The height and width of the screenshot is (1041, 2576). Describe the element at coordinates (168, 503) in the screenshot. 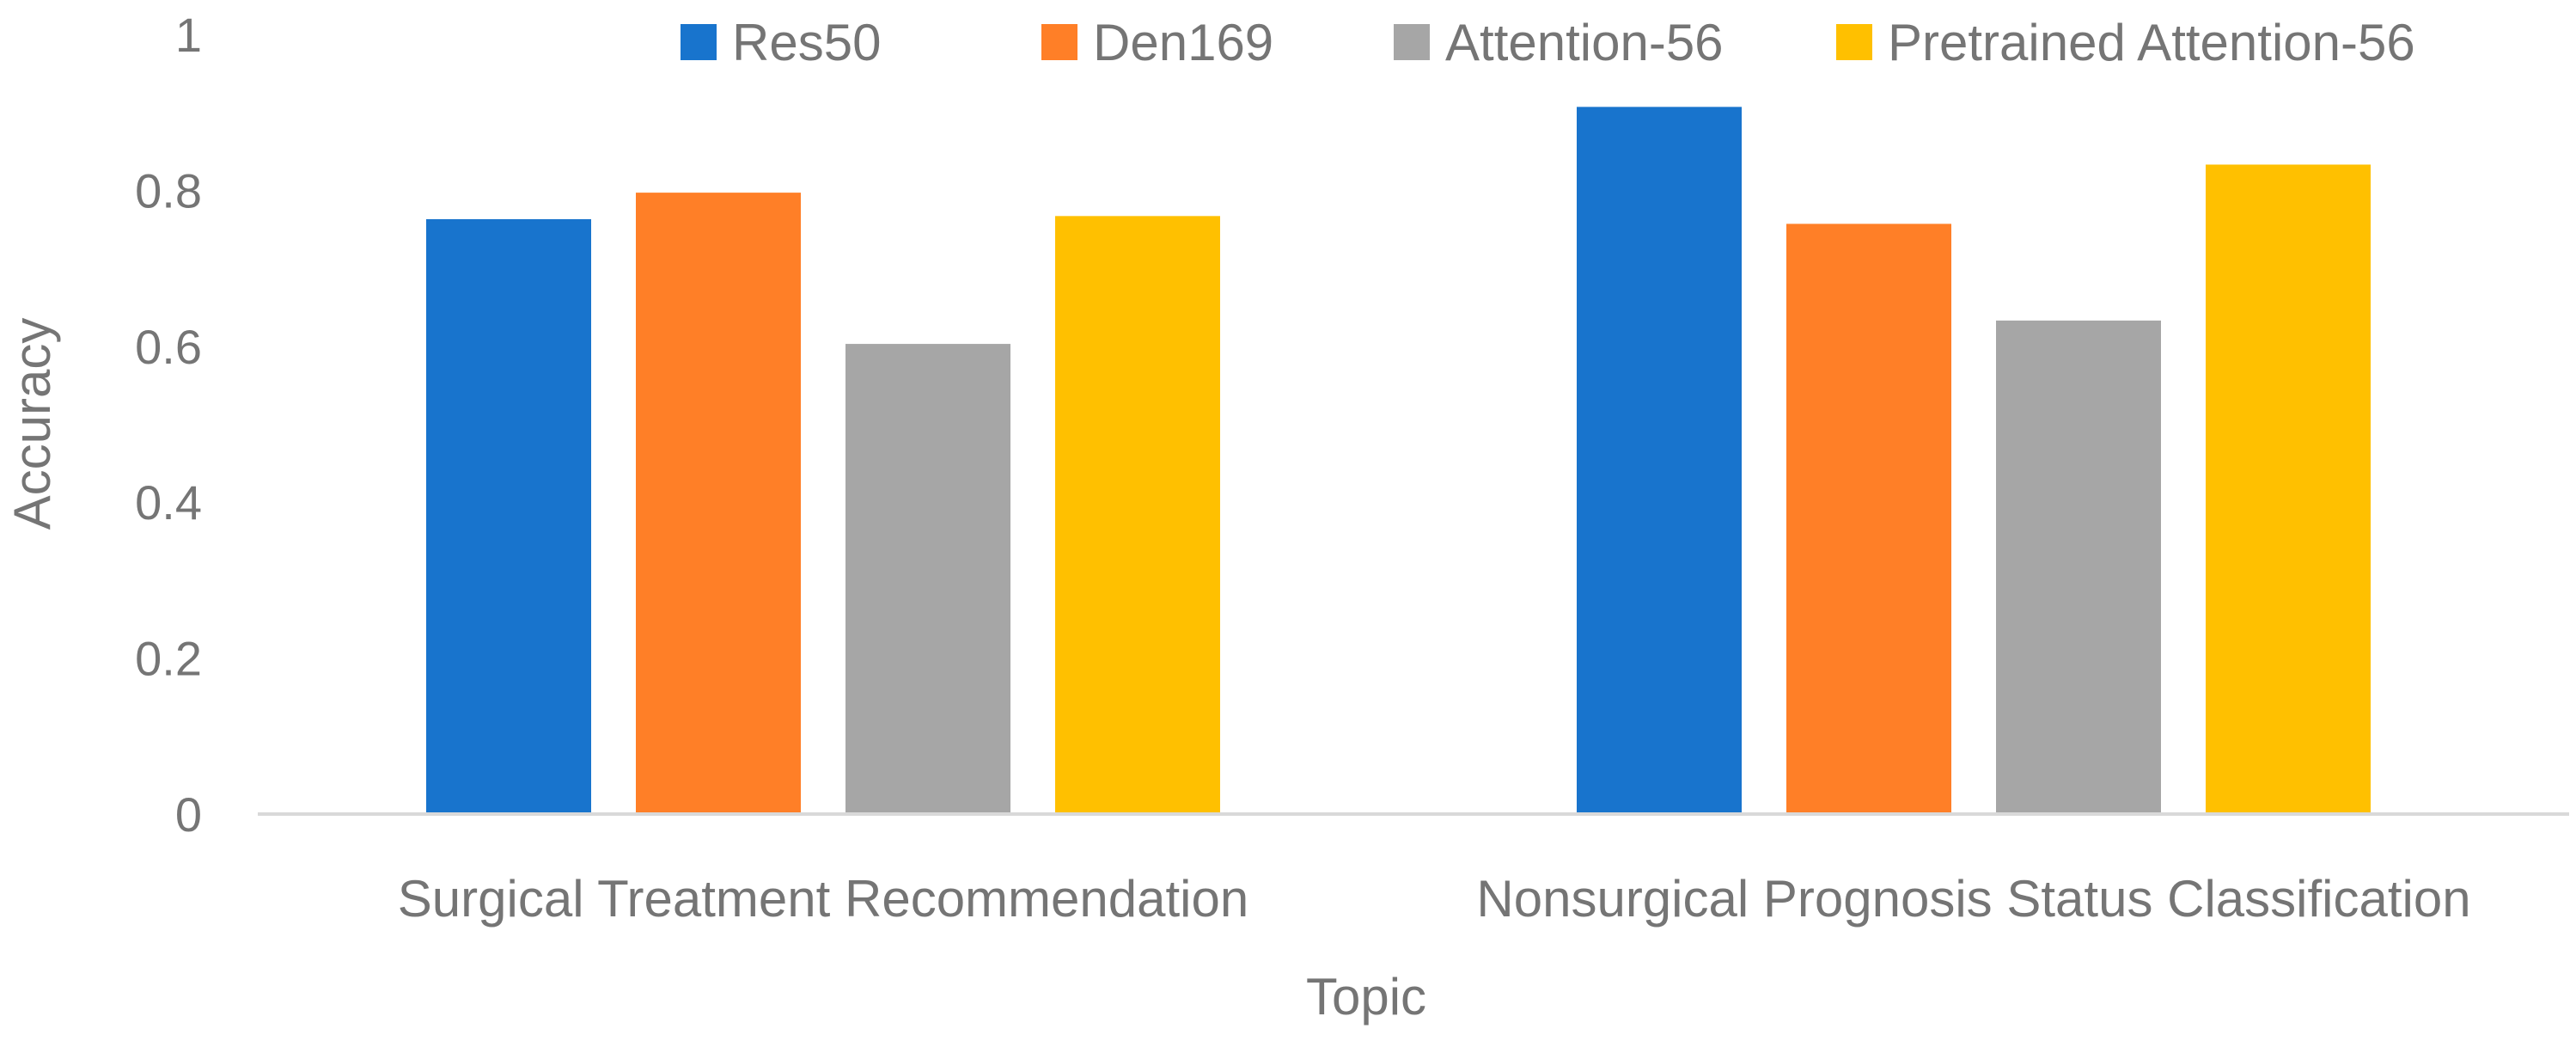

I see `y-tick-label: 0.4` at that location.